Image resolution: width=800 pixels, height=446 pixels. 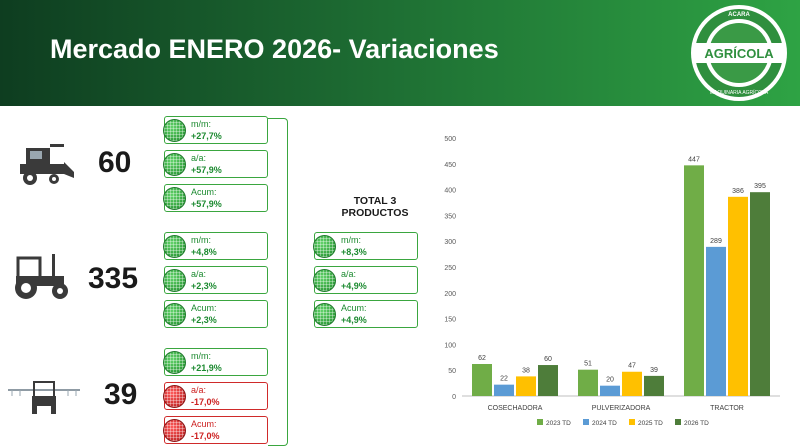 What do you see at coordinates (450, 216) in the screenshot?
I see `y-tick-label: 350` at bounding box center [450, 216].